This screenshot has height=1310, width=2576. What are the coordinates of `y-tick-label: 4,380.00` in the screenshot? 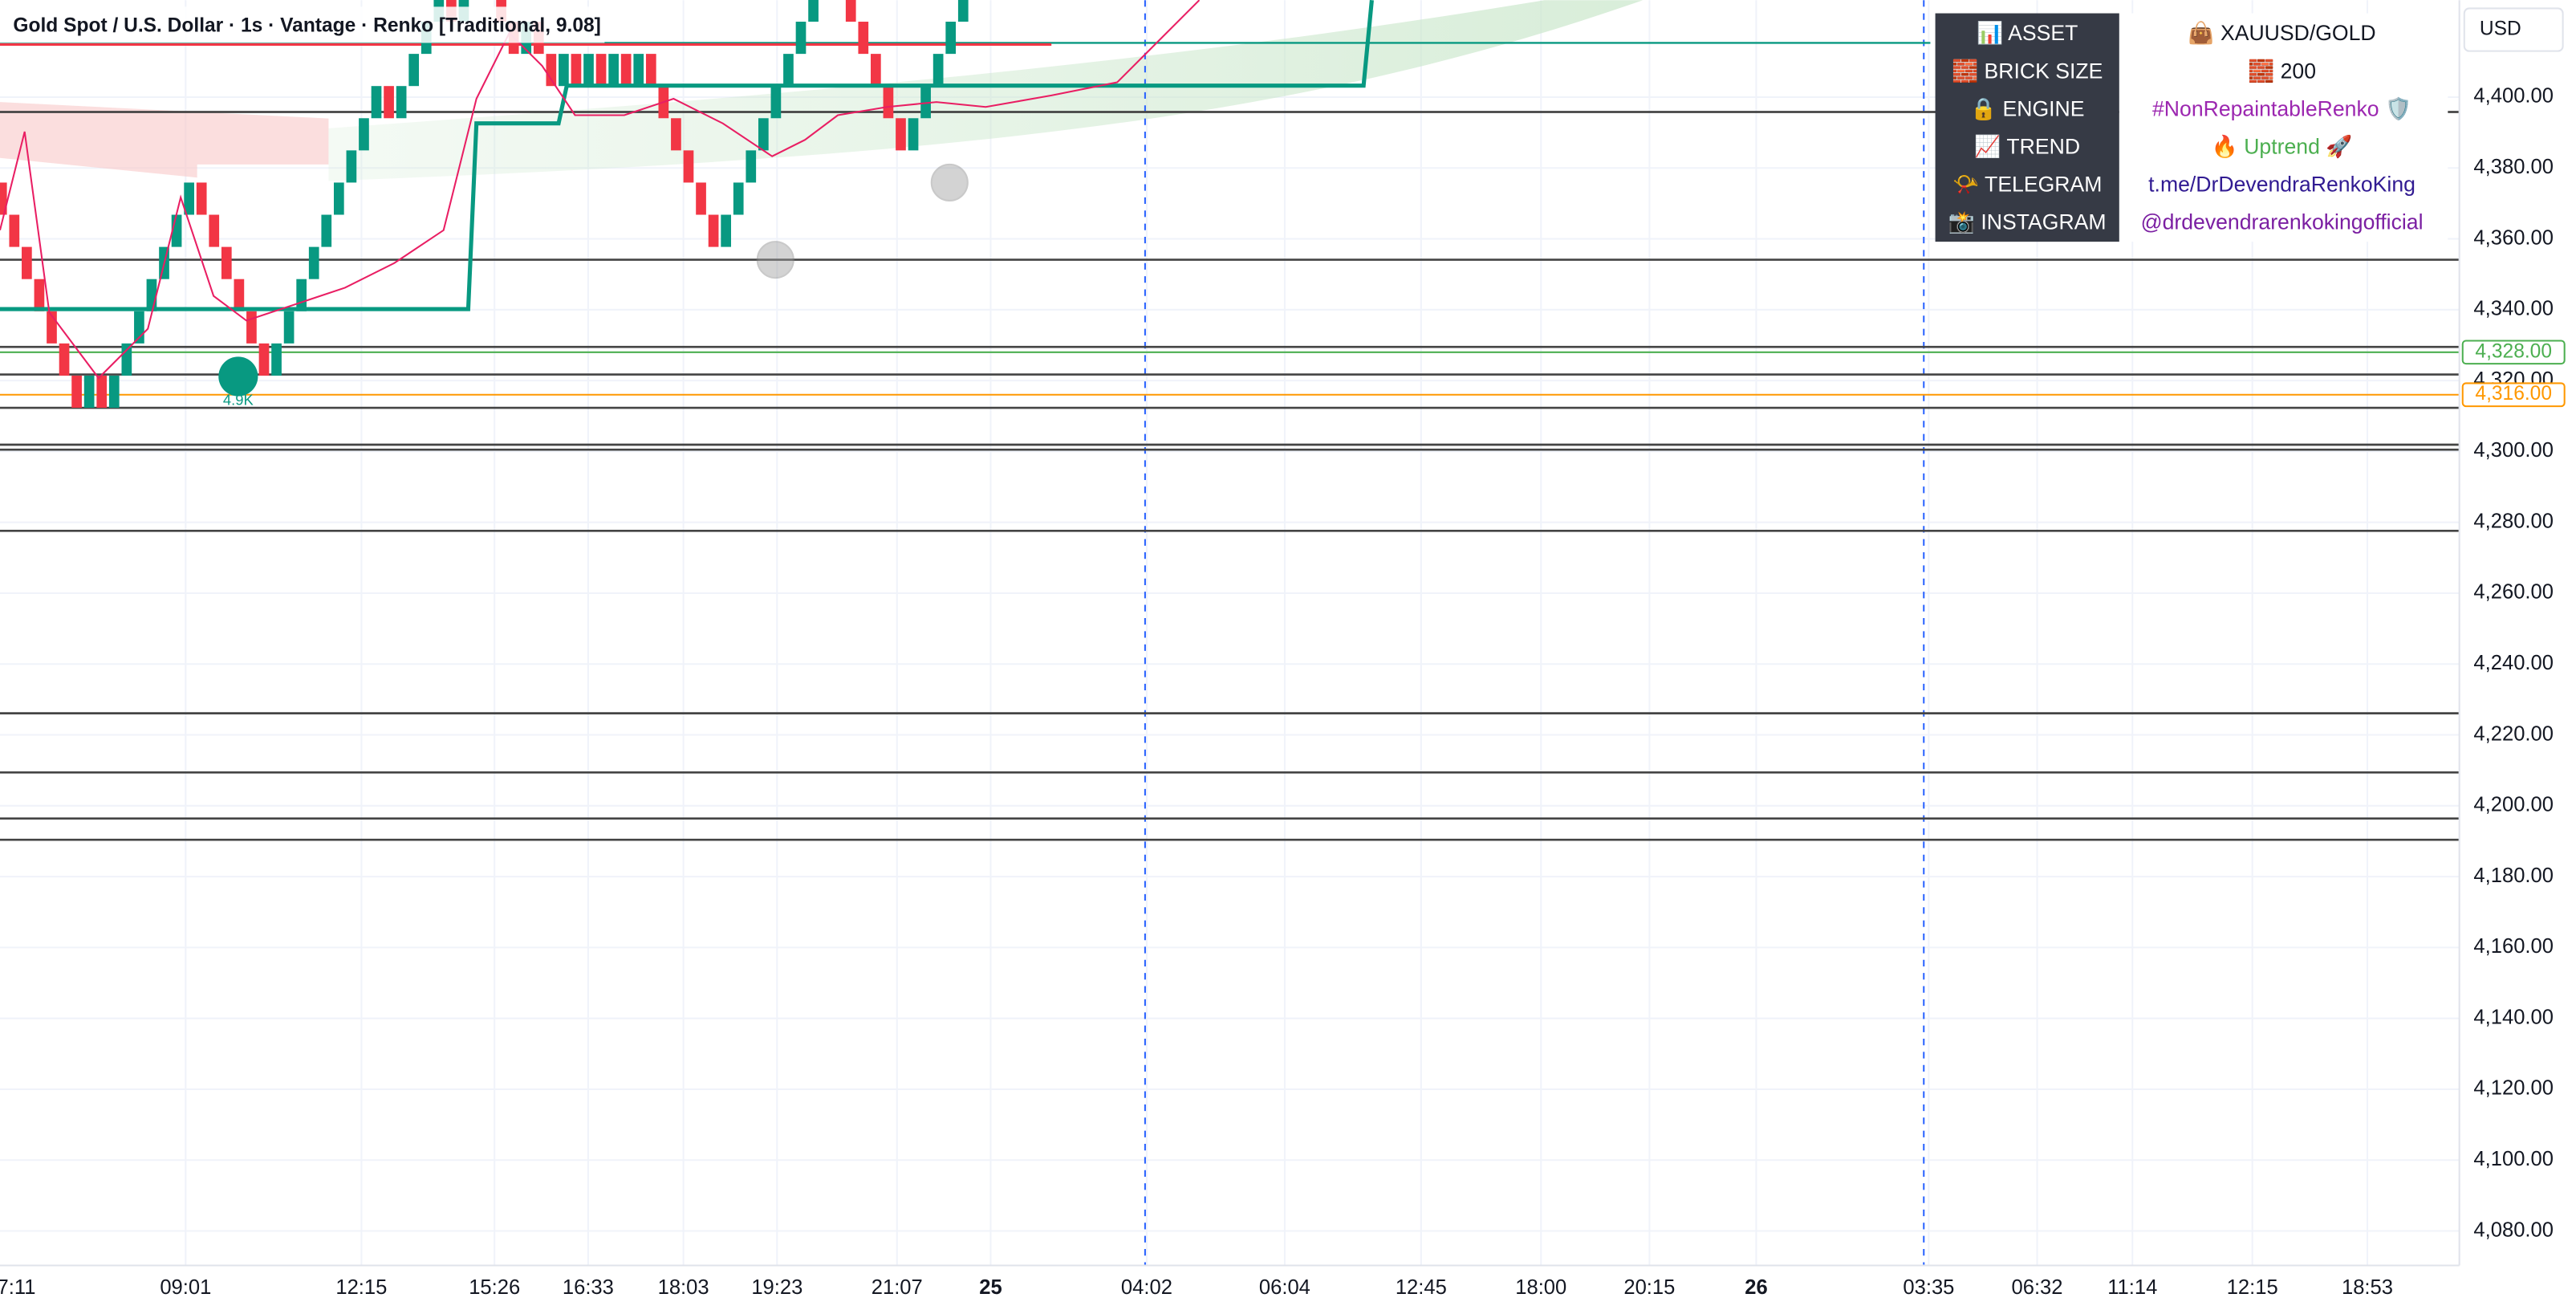 It's located at (2513, 167).